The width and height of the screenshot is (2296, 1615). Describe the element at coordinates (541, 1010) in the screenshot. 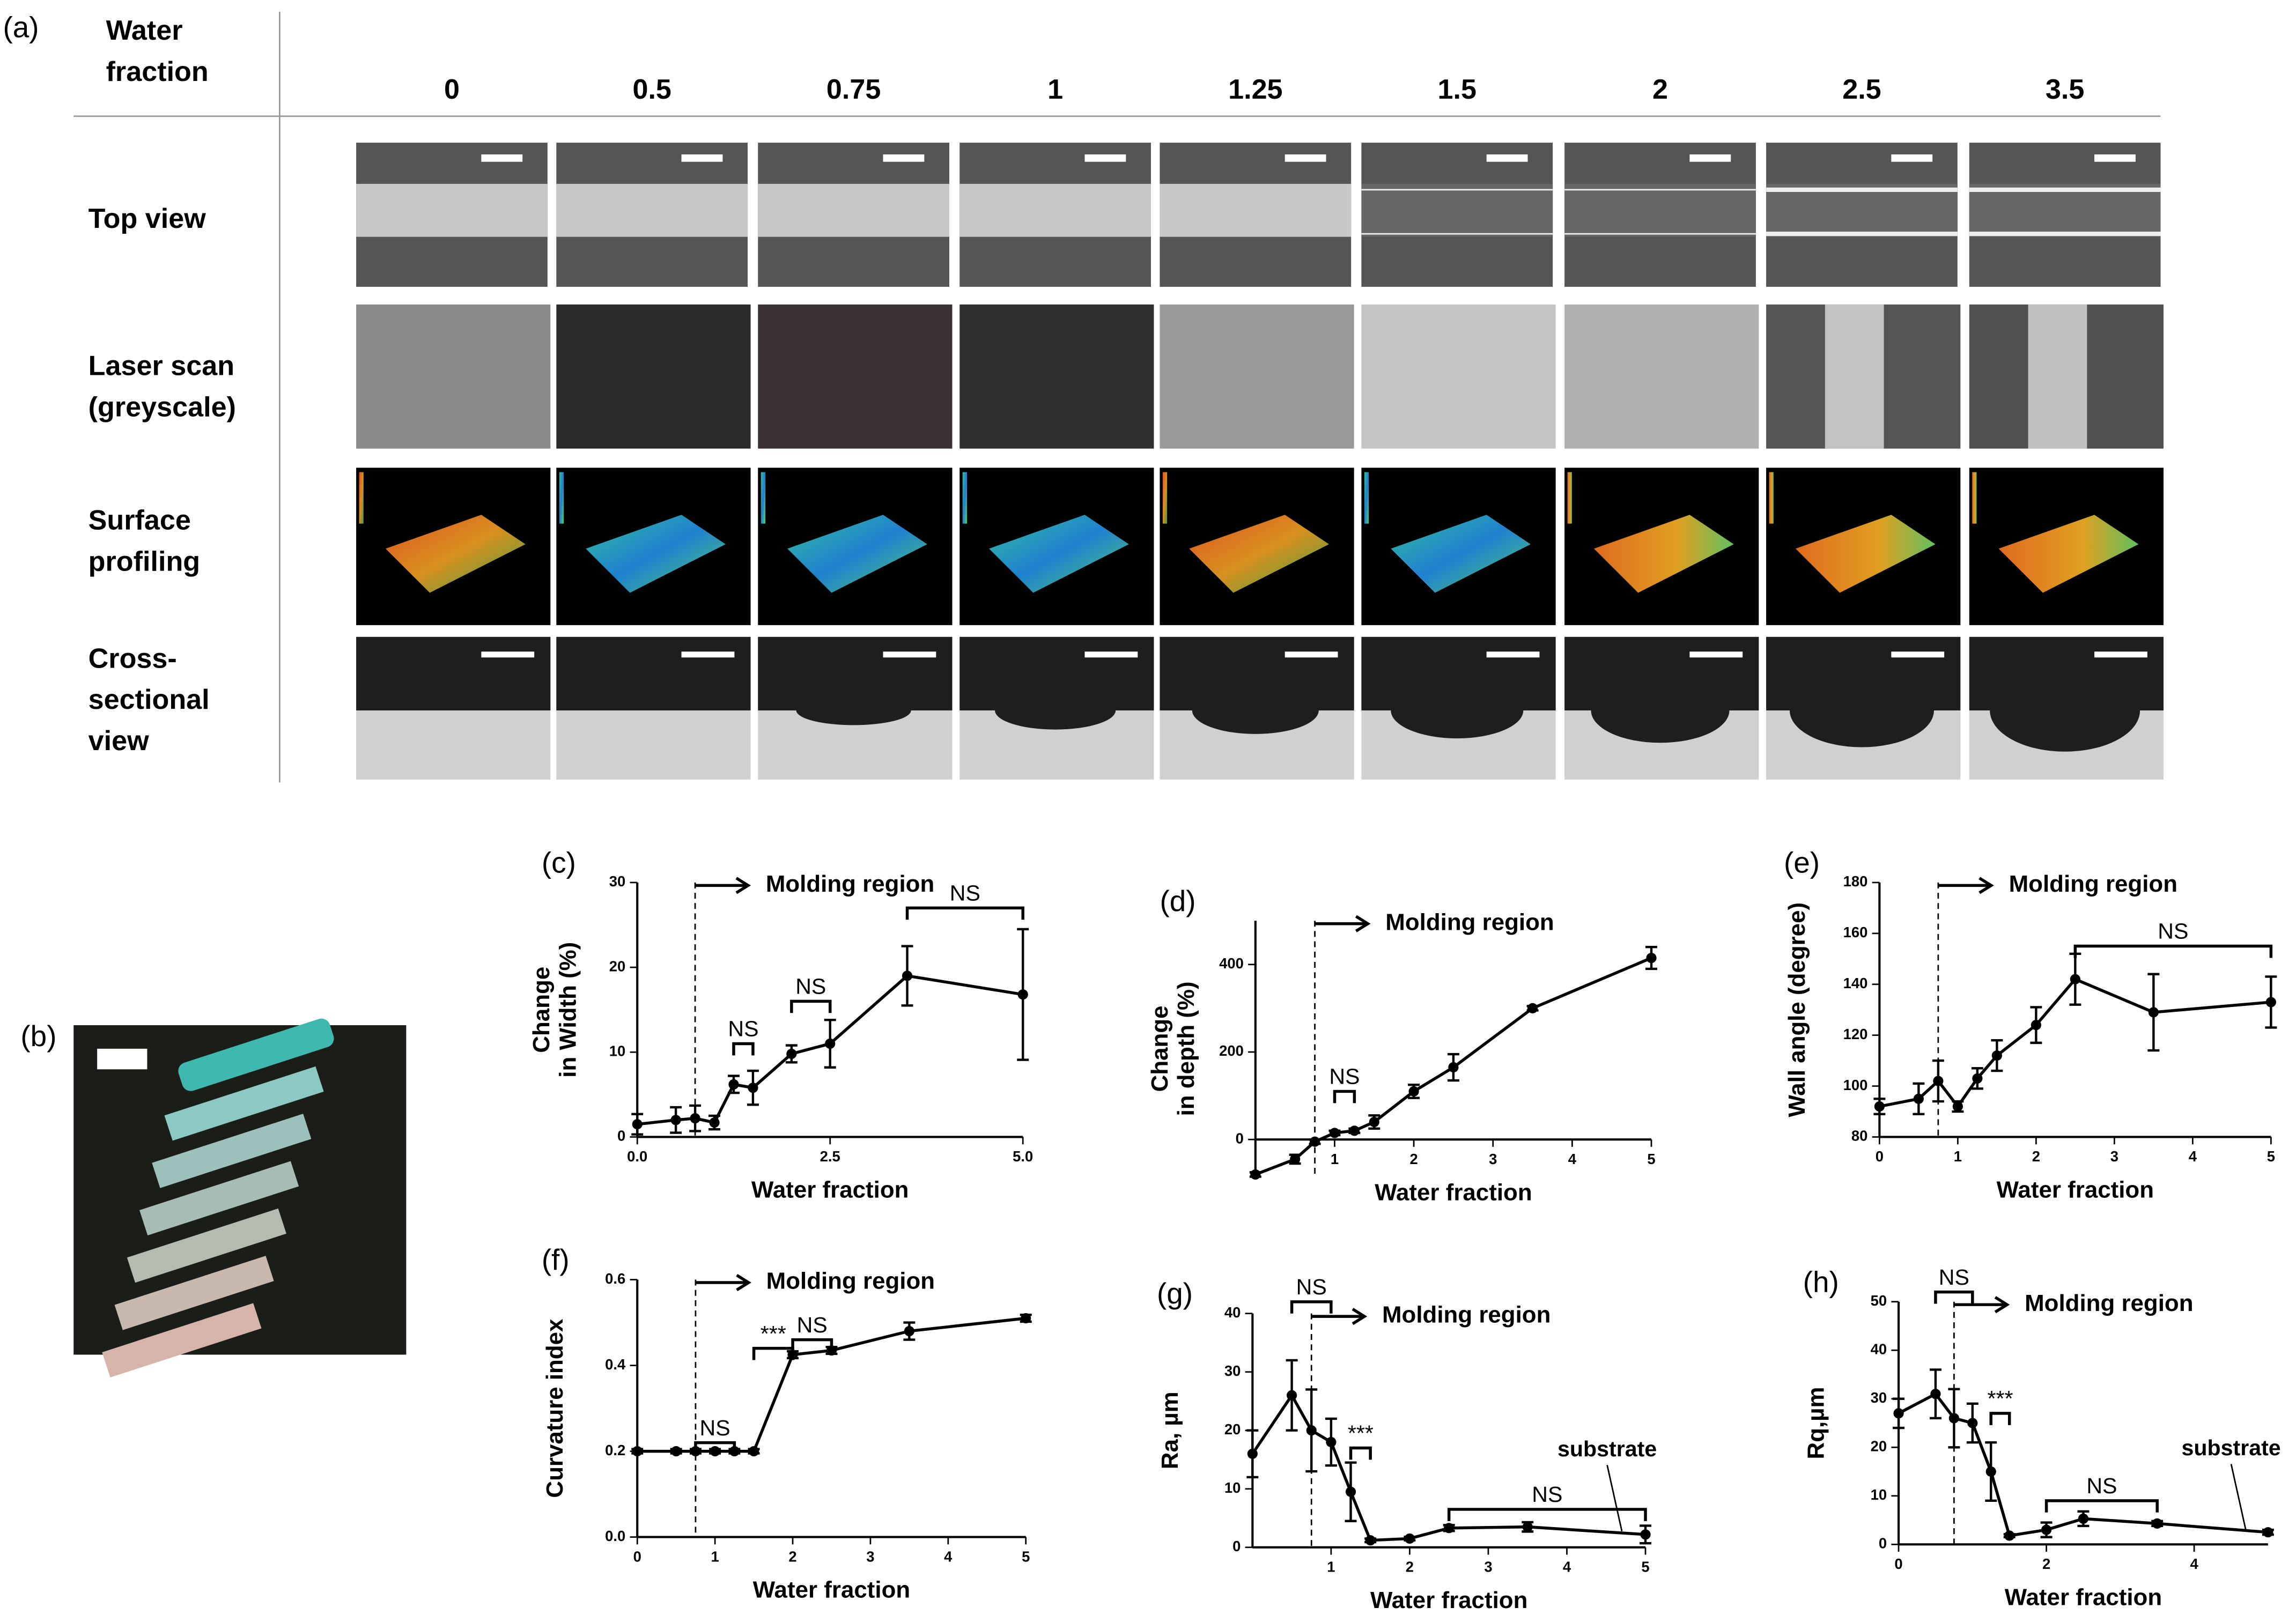

I see `y-axis-label: Change` at that location.